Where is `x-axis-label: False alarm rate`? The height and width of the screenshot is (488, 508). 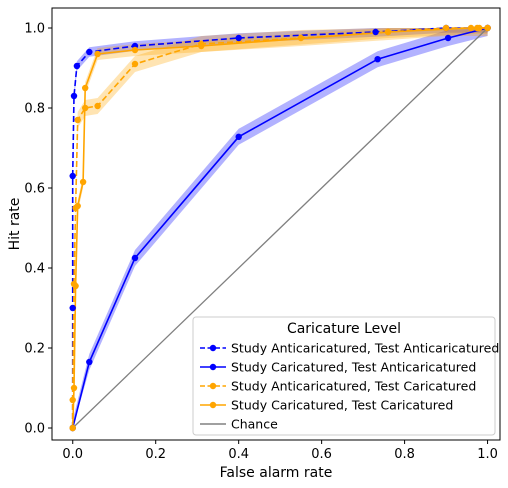 x-axis-label: False alarm rate is located at coordinates (276, 473).